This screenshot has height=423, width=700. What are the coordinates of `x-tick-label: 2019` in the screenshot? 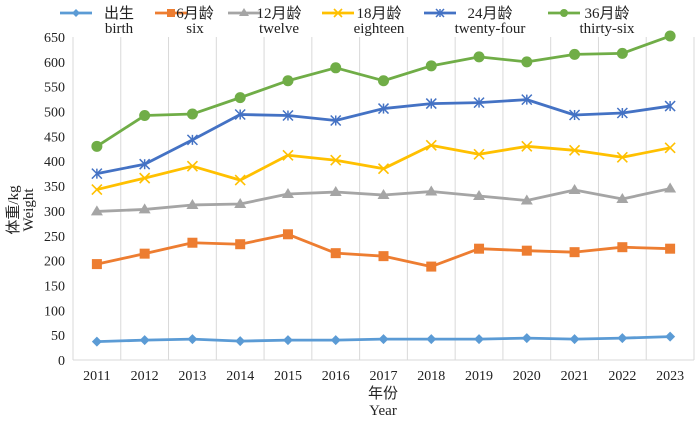 It's located at (479, 376).